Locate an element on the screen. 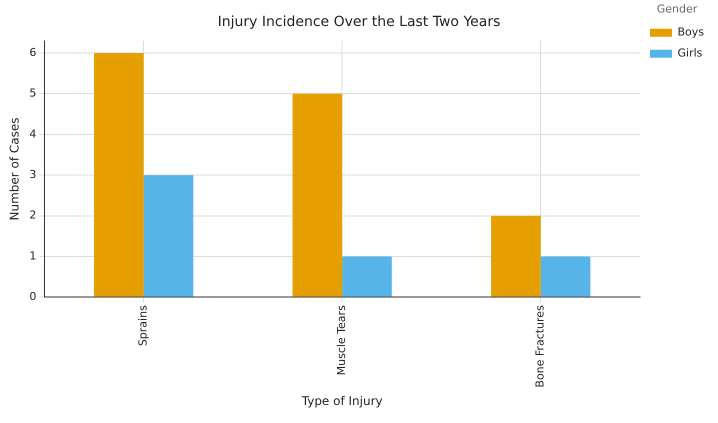 This screenshot has width=718, height=423. y-tick-label: 6 is located at coordinates (32, 52).